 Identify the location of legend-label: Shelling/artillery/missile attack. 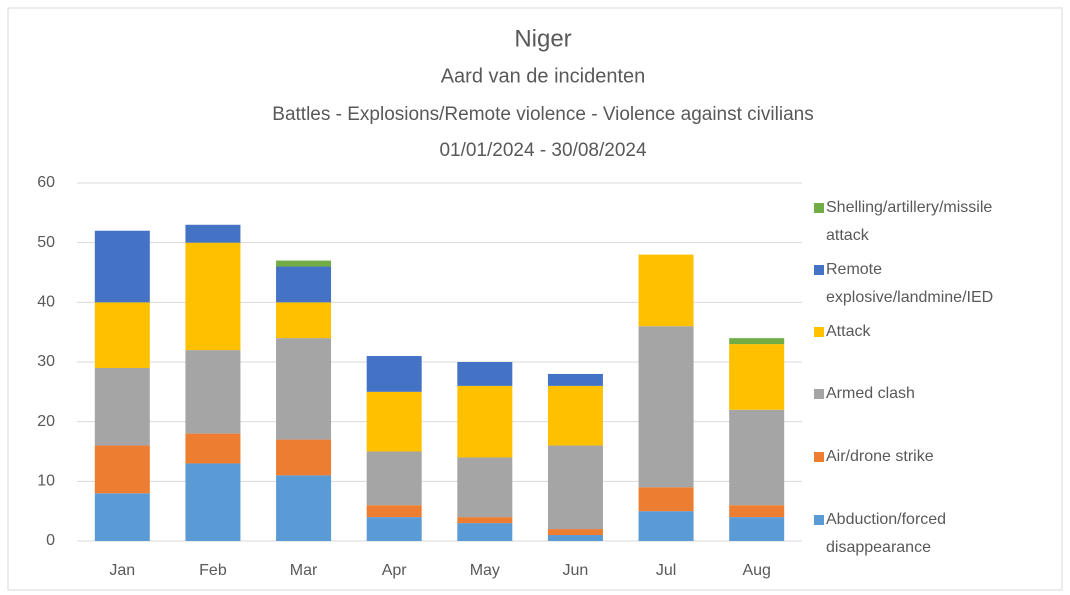
(909, 221).